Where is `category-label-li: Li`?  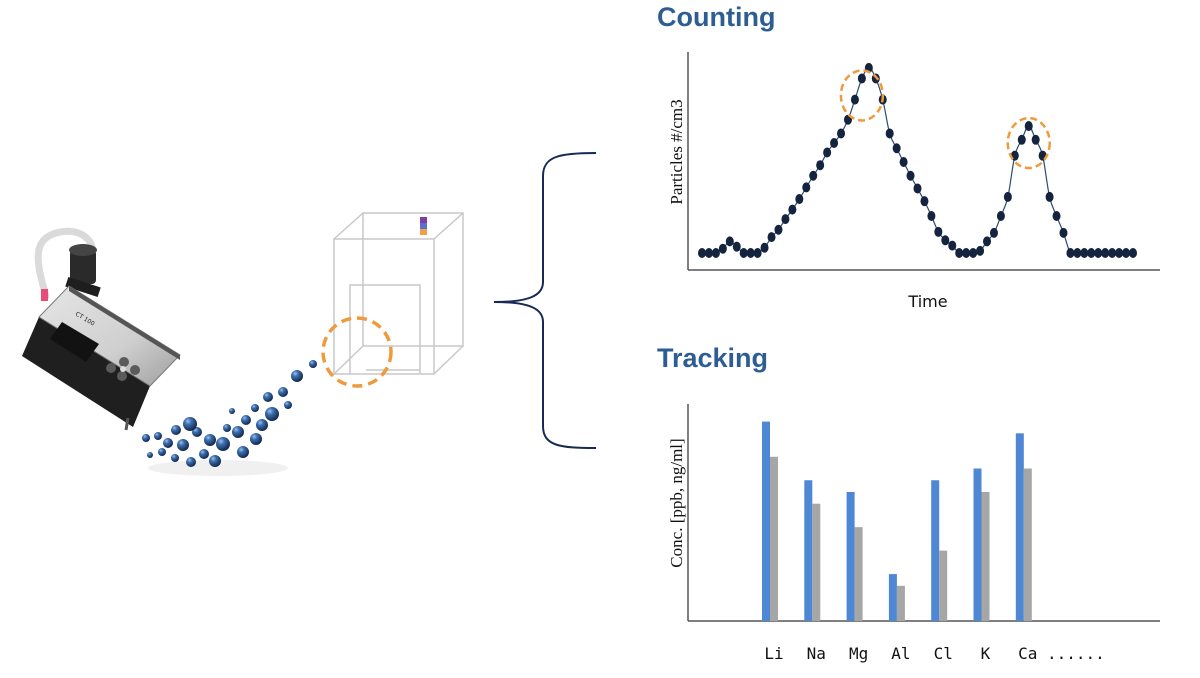 category-label-li: Li is located at coordinates (773, 653).